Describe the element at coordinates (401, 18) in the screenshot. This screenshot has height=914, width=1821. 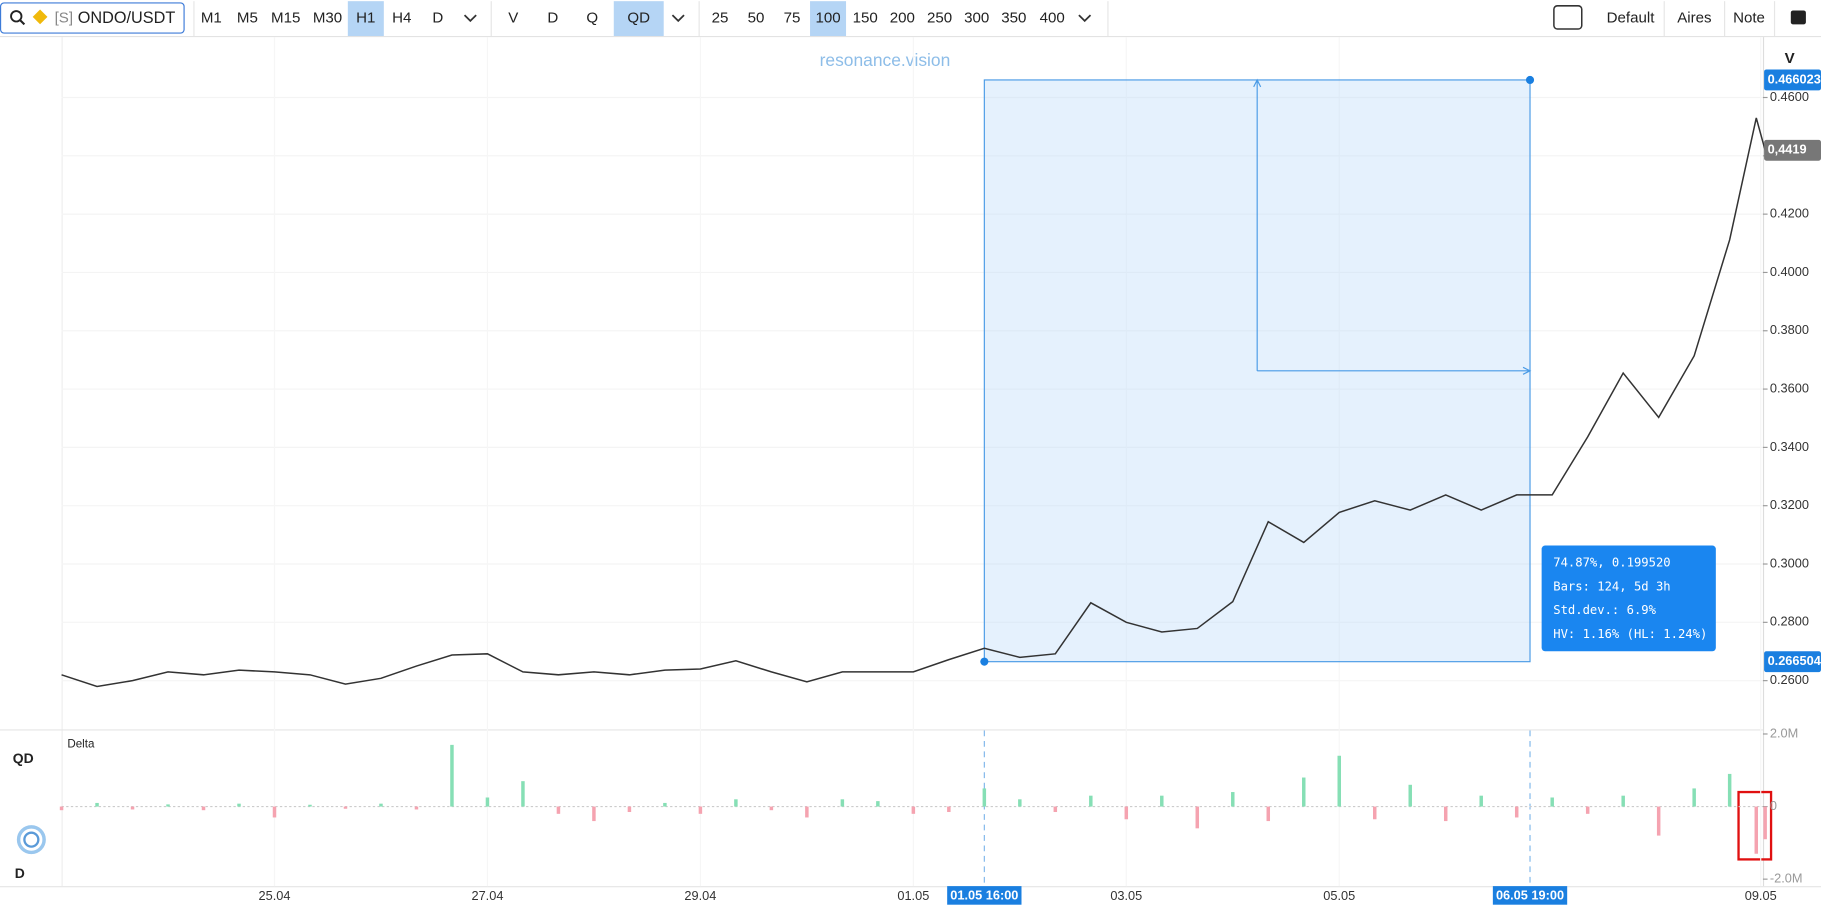
I see `toolbar-button: H4` at that location.